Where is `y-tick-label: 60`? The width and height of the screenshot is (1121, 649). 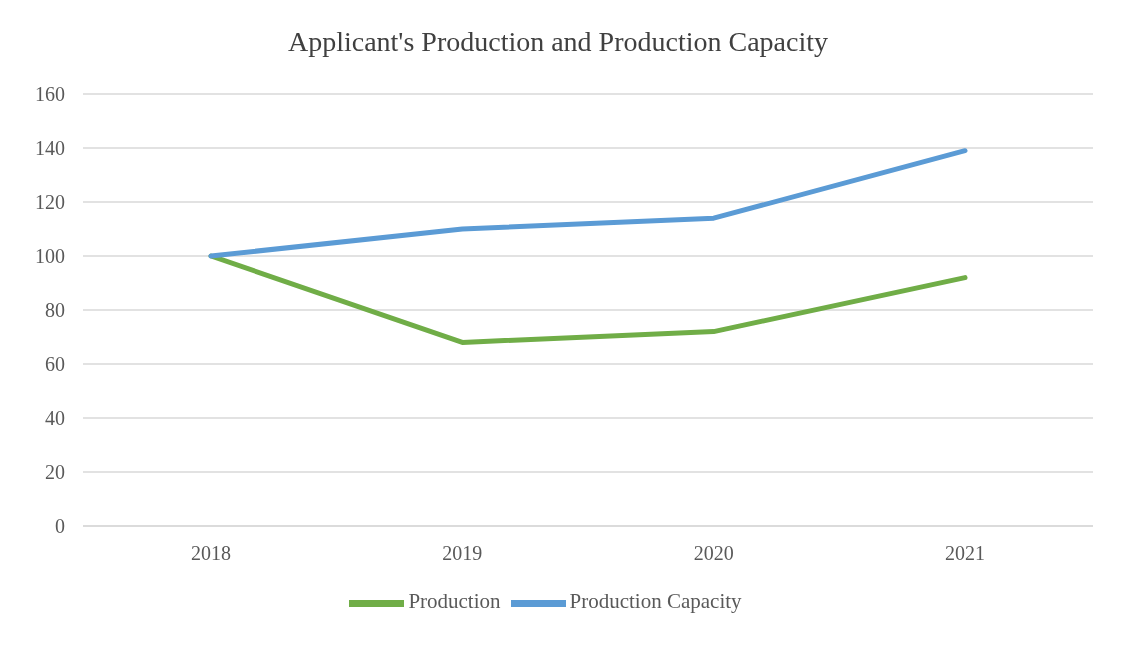
y-tick-label: 60 is located at coordinates (55, 364).